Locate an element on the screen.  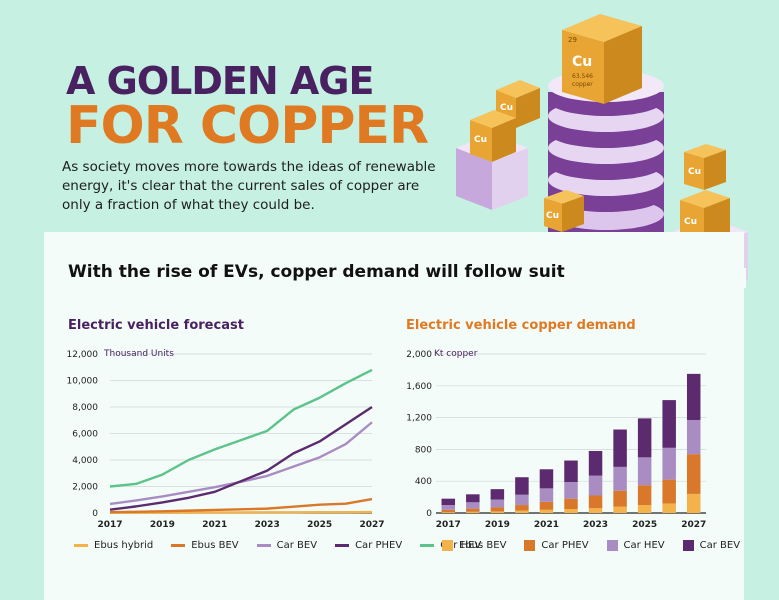
y-axis-unit-label: Kt copper is located at coordinates (456, 354).